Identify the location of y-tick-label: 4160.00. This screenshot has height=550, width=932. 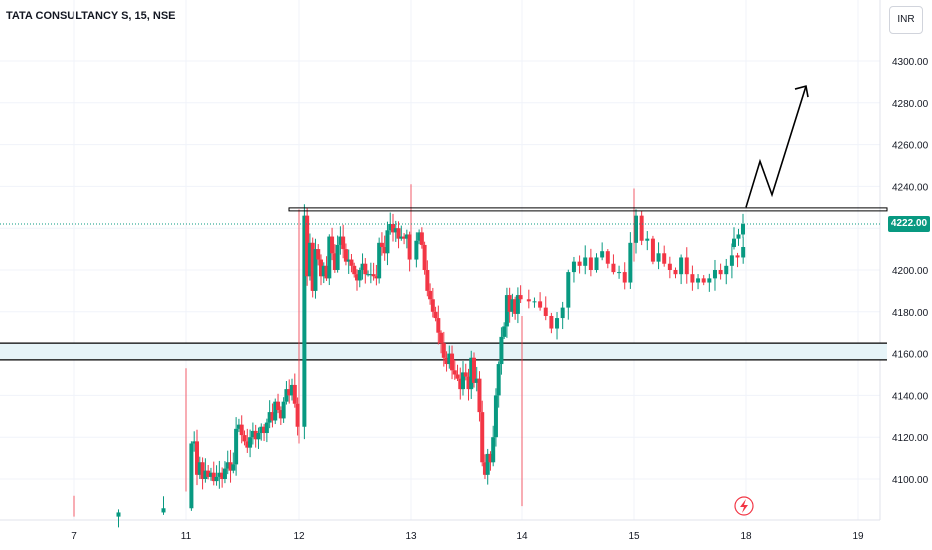
(910, 355).